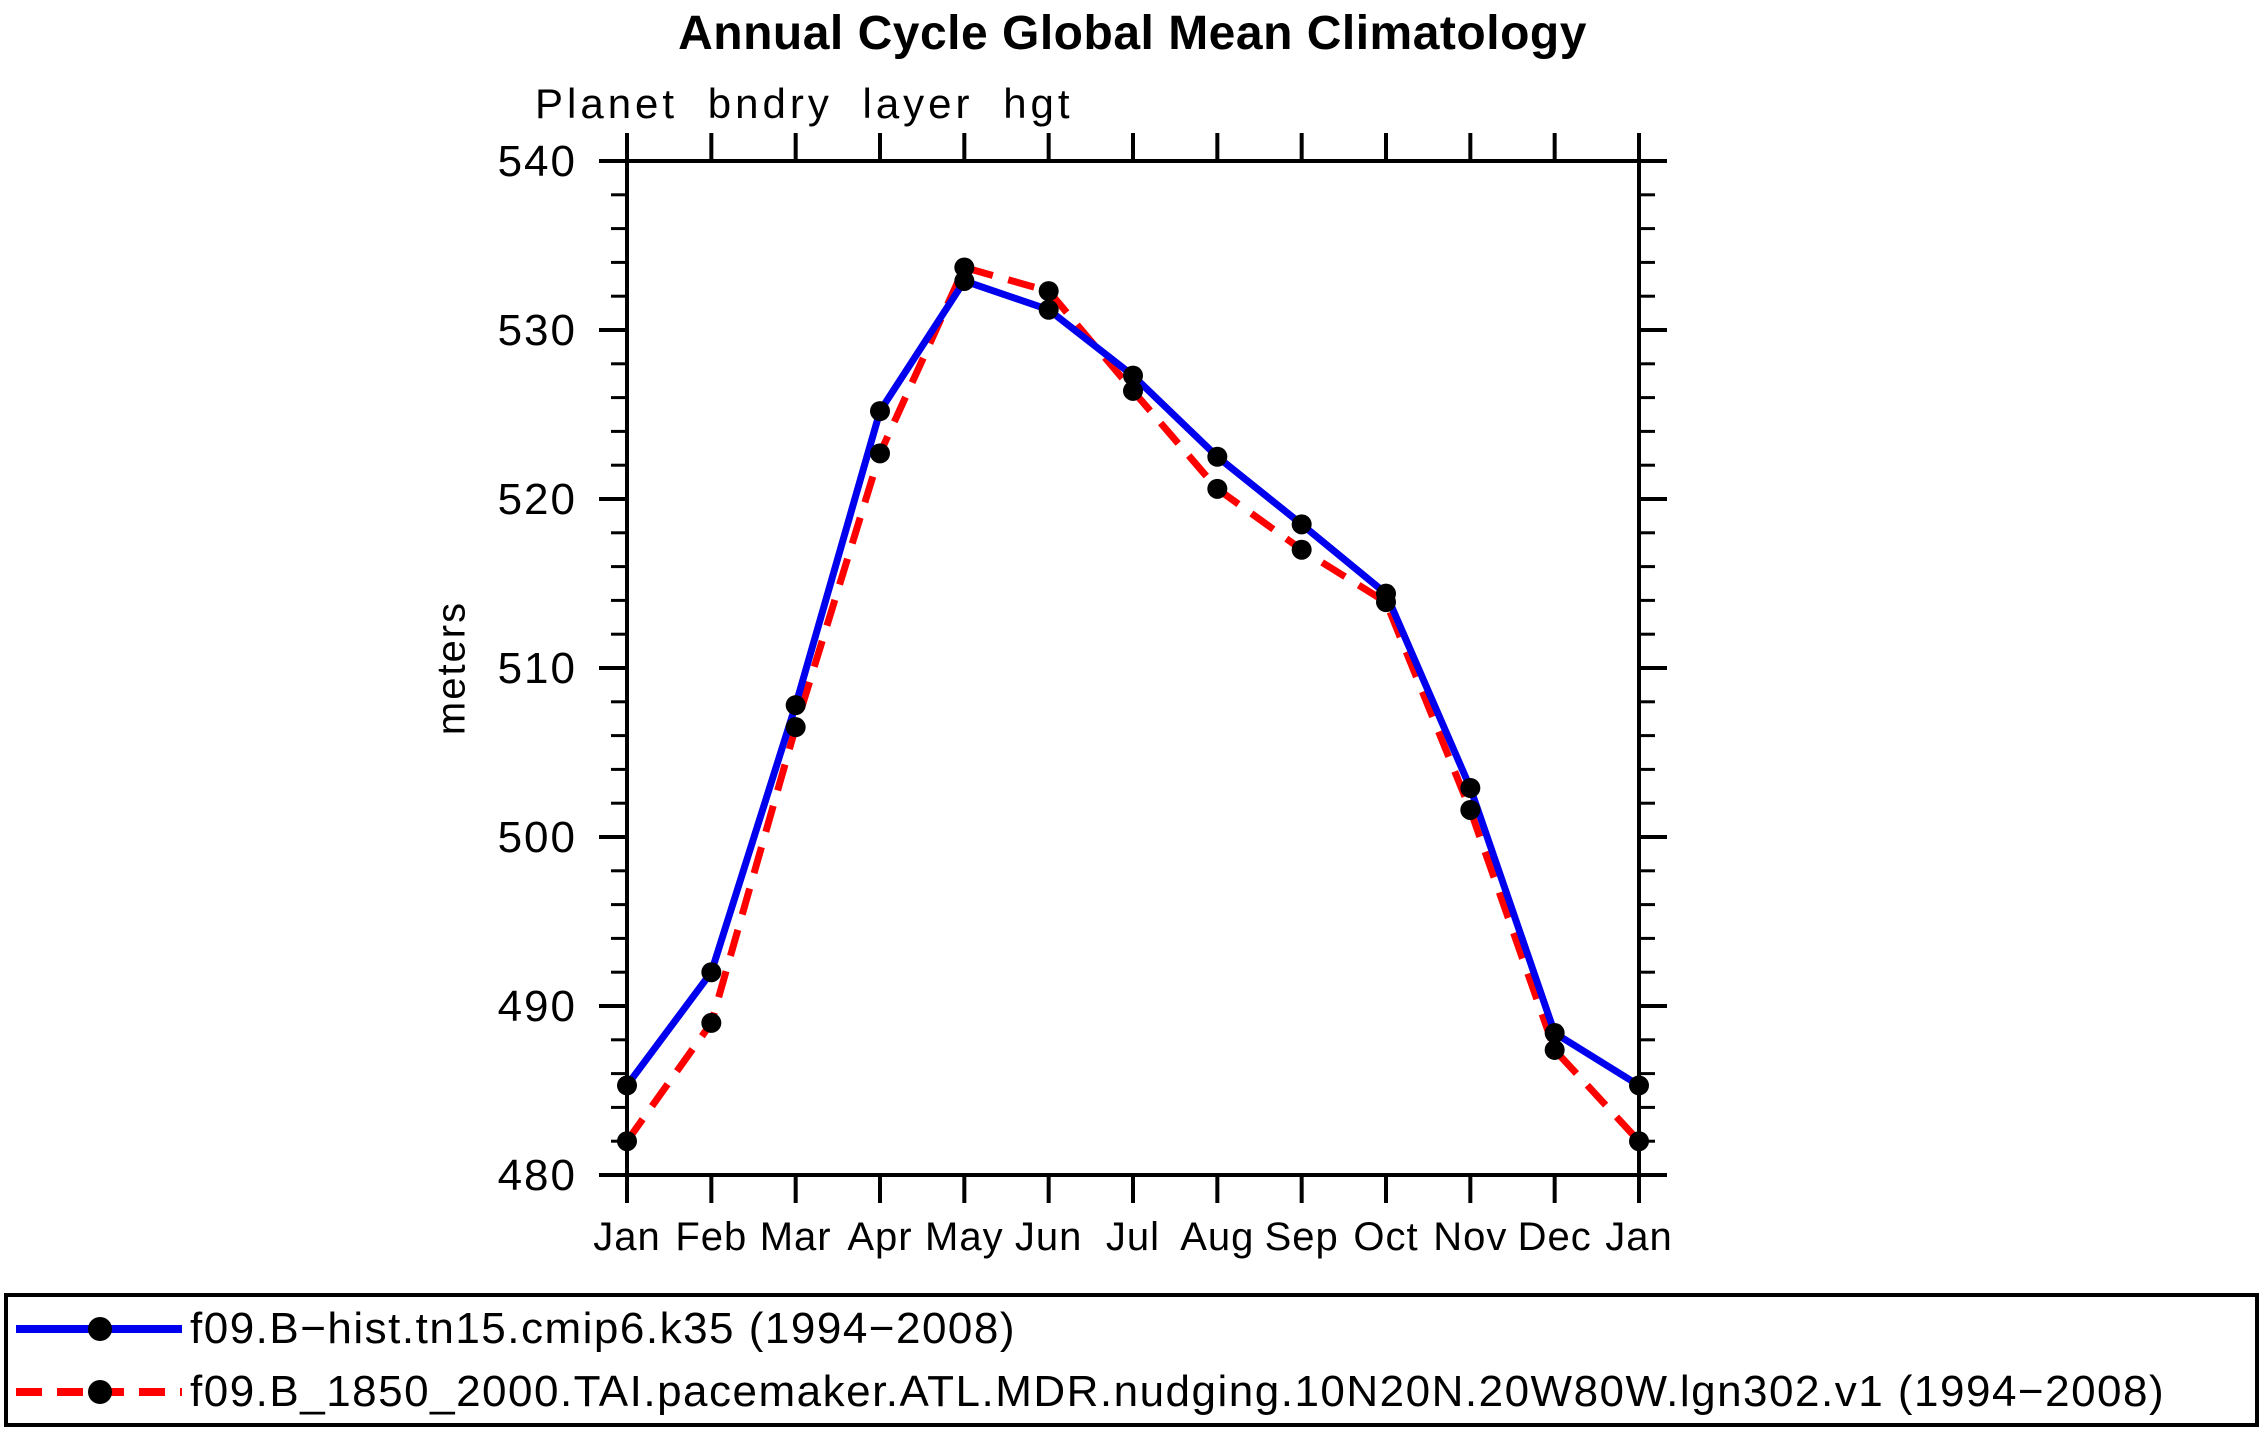 This screenshot has height=1433, width=2265. I want to click on x-tick-label: May, so click(964, 1237).